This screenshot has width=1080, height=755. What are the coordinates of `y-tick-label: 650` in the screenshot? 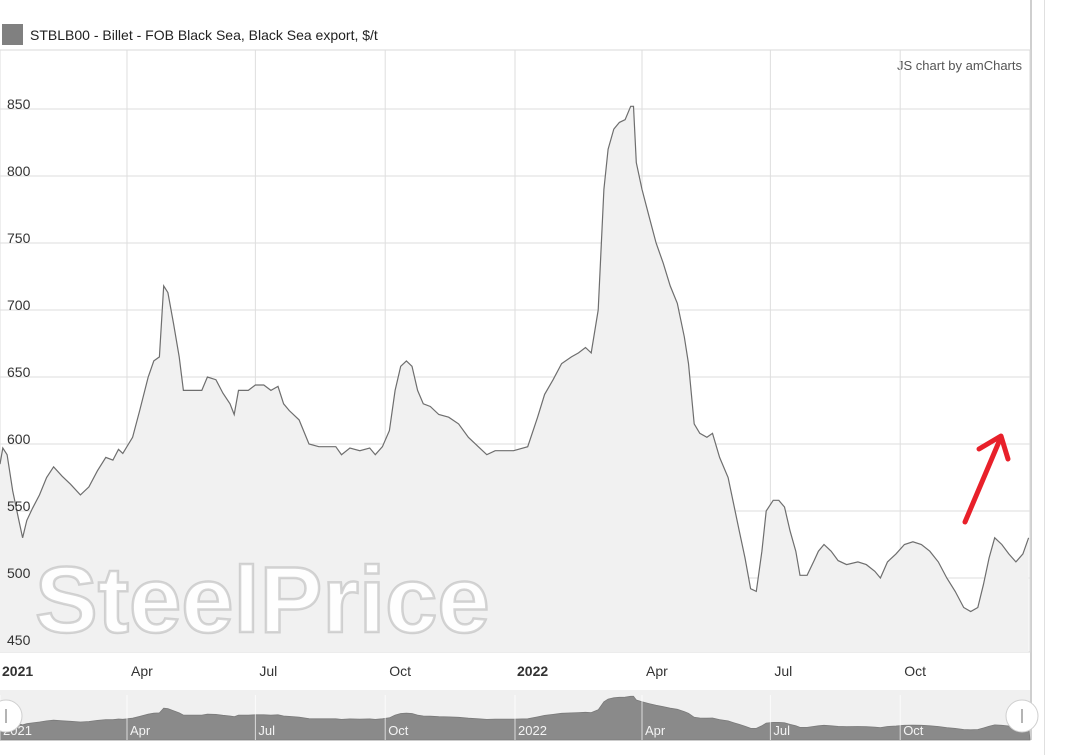 It's located at (19, 372).